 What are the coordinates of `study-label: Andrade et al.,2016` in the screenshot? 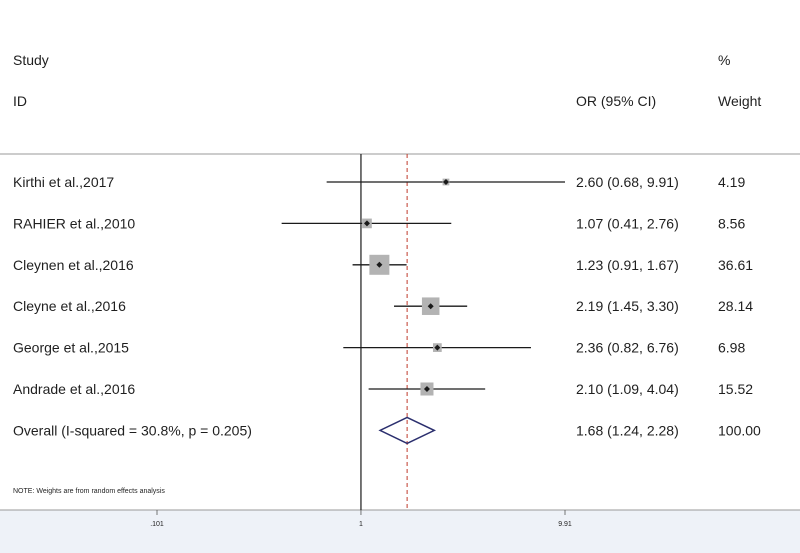 It's located at (74, 389).